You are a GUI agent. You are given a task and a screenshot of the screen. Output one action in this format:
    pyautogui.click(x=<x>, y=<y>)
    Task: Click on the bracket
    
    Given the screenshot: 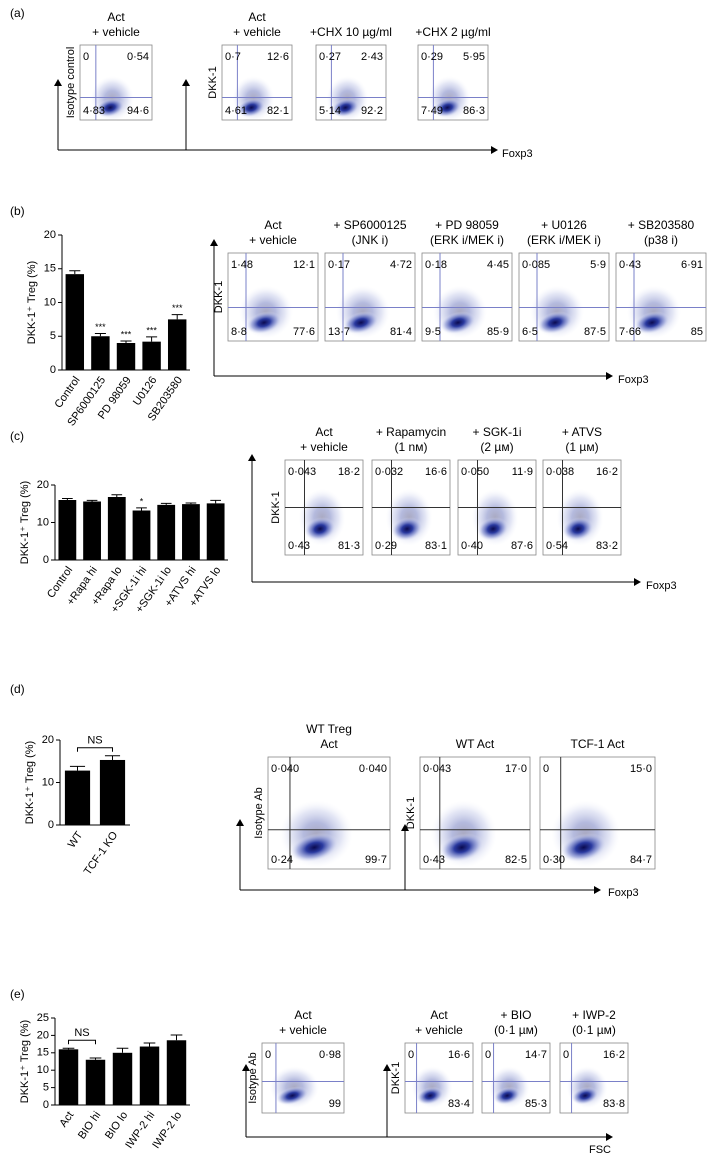 What is the action you would take?
    pyautogui.click(x=82, y=1042)
    